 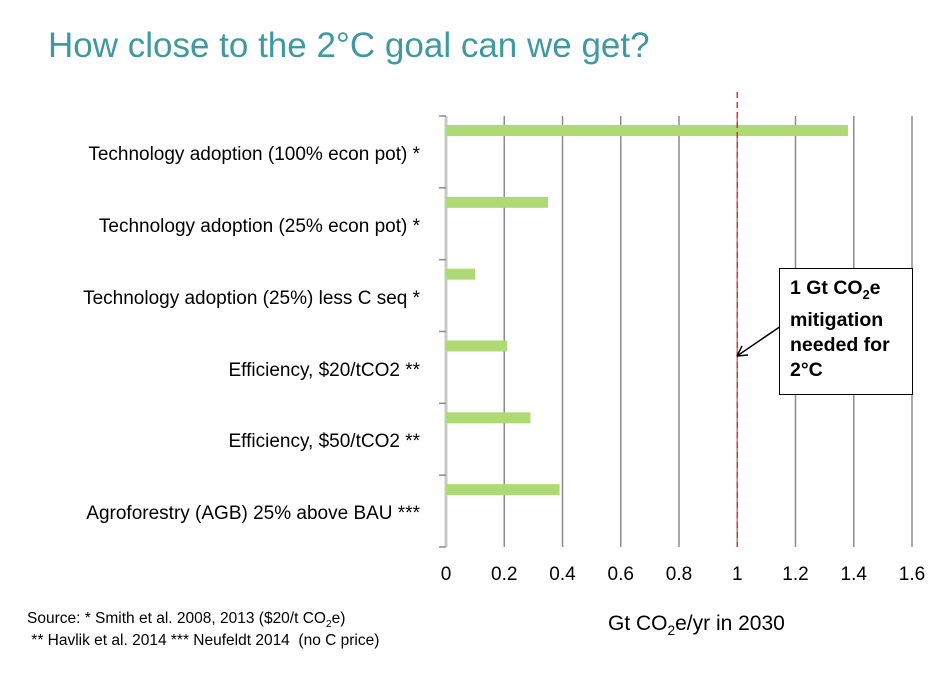 What do you see at coordinates (324, 442) in the screenshot?
I see `category-label: Efficiency, $50/tCO2 **` at bounding box center [324, 442].